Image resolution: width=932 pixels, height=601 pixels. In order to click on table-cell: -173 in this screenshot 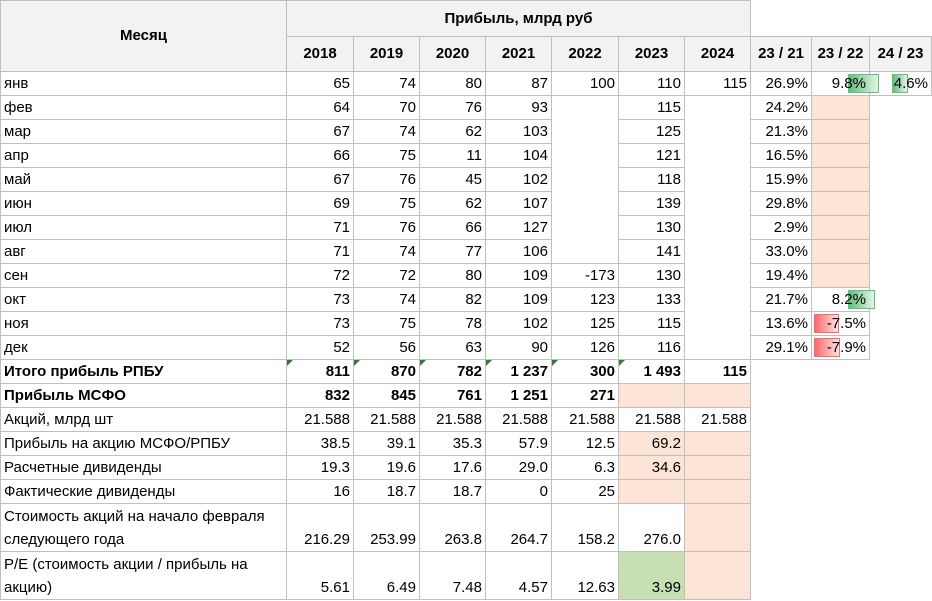, I will do `click(585, 275)`.